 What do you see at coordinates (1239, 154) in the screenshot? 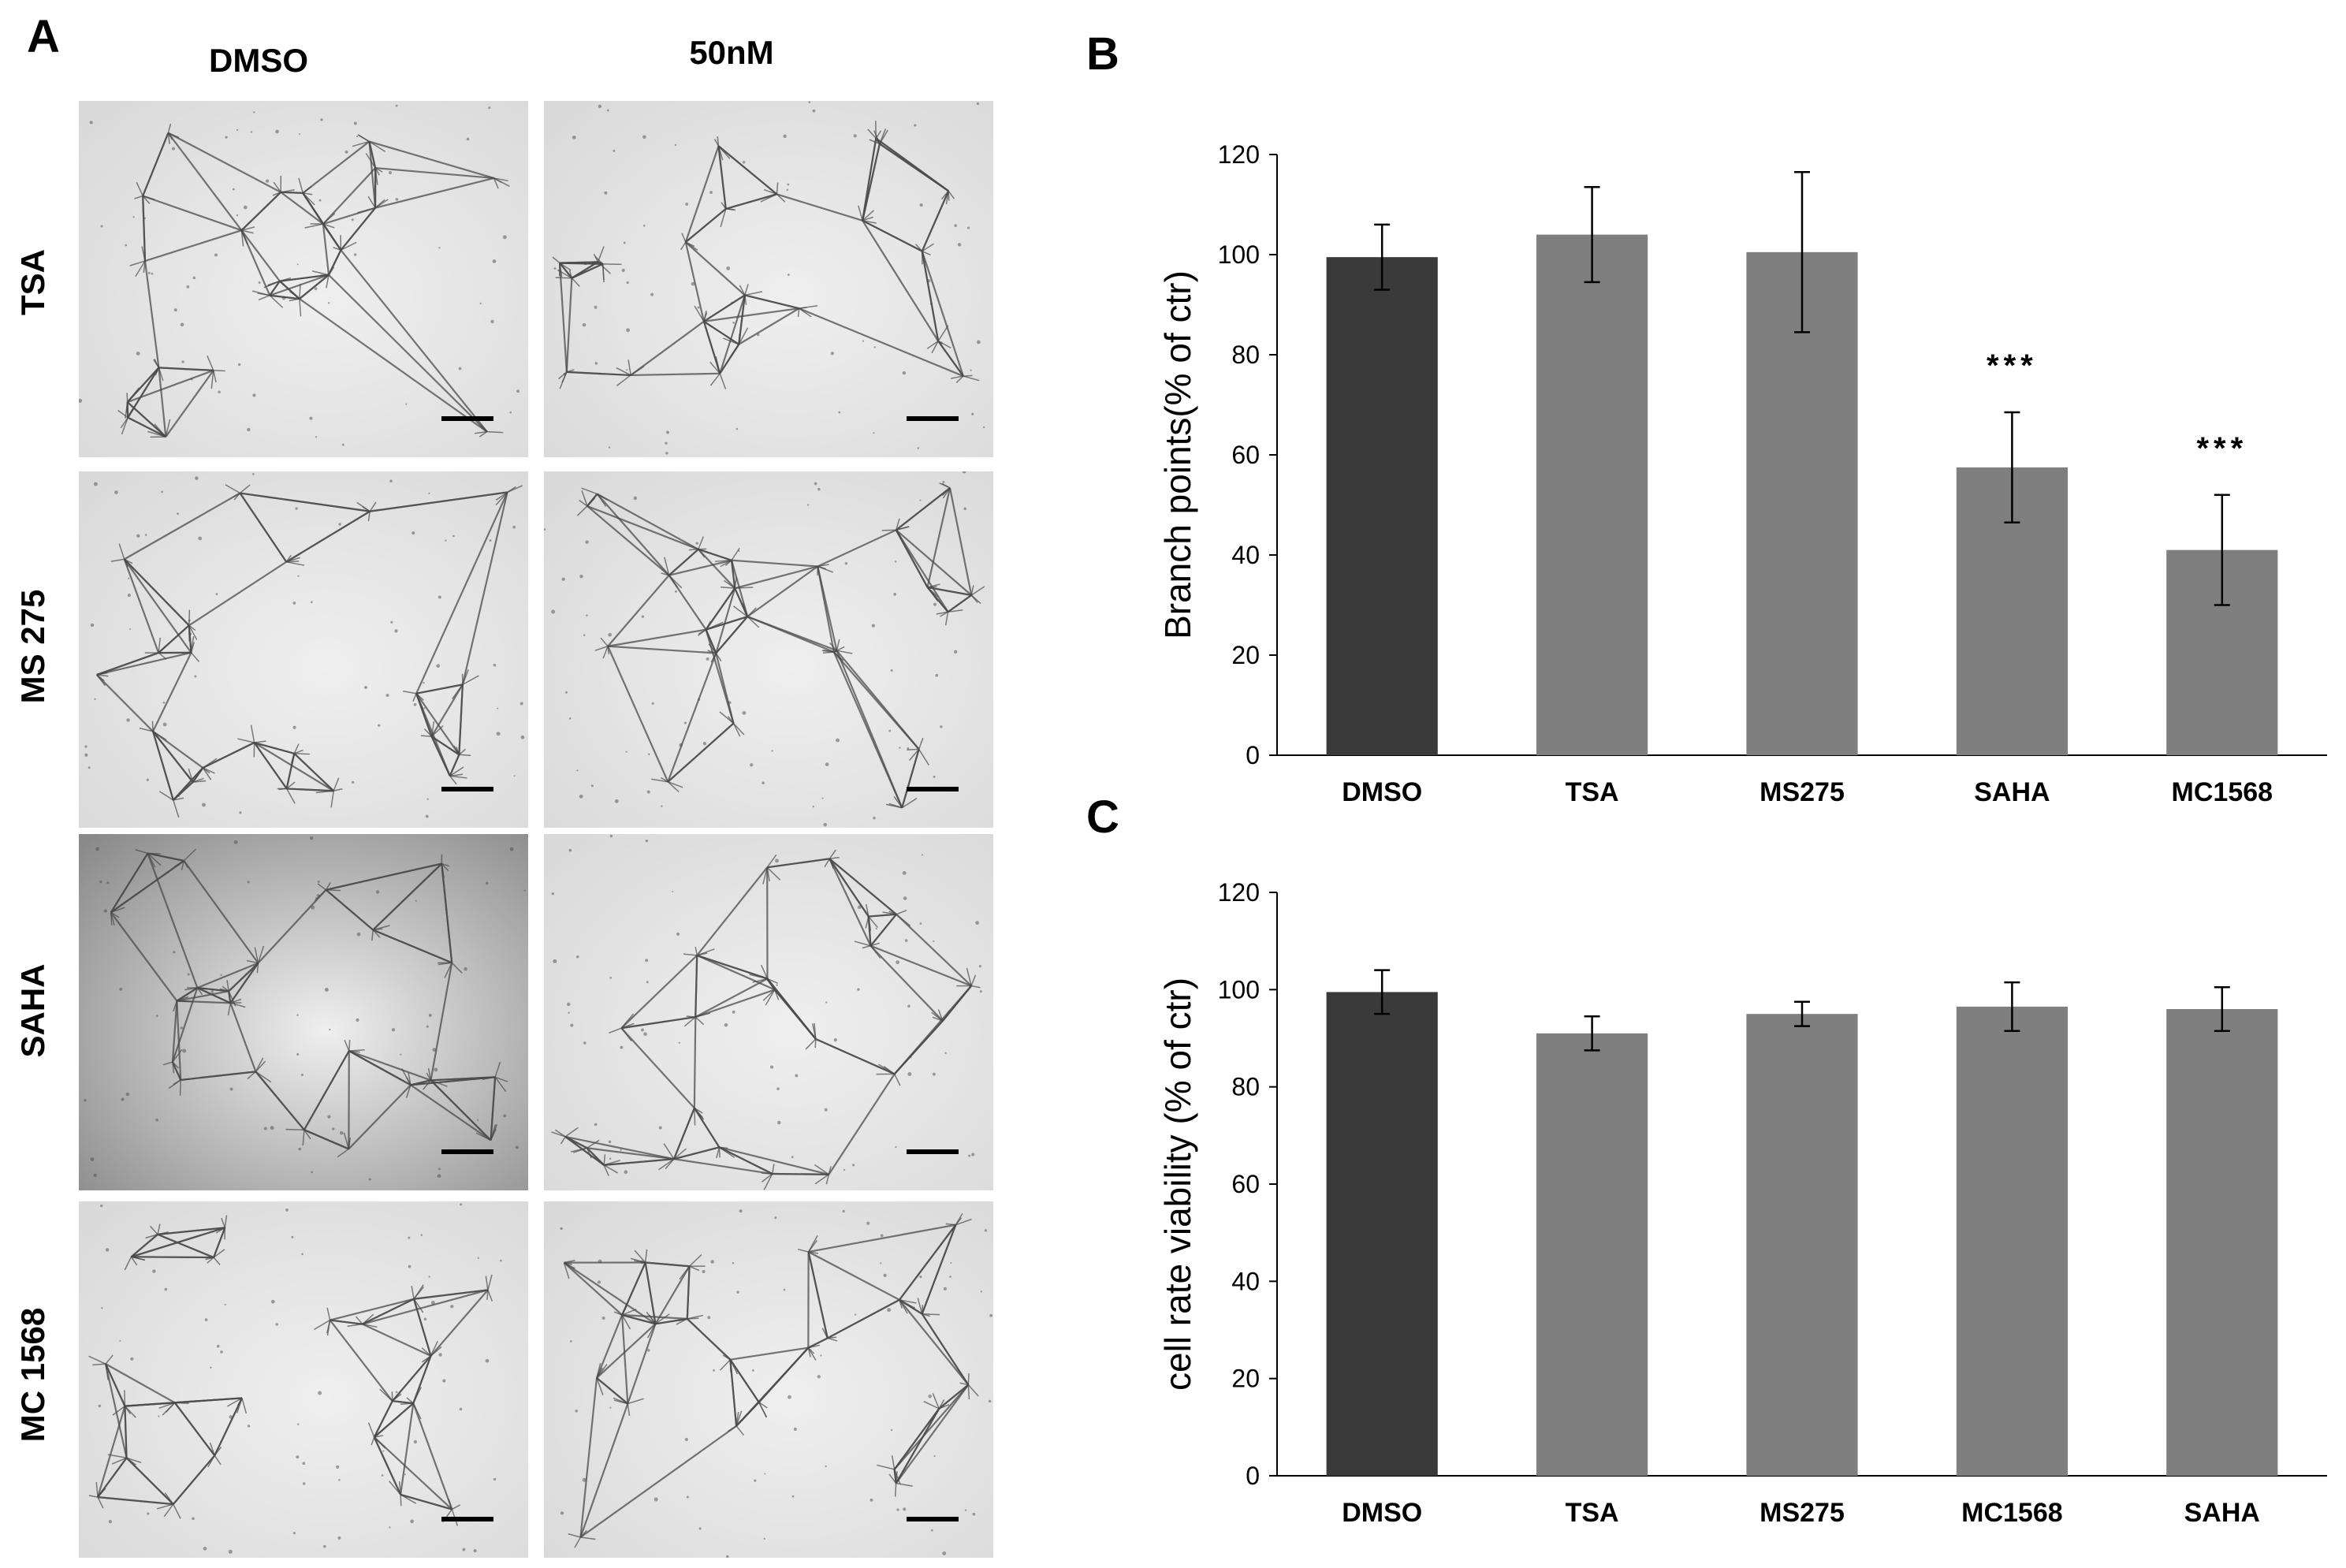
I see `chart-b-y-tick-label: 120` at bounding box center [1239, 154].